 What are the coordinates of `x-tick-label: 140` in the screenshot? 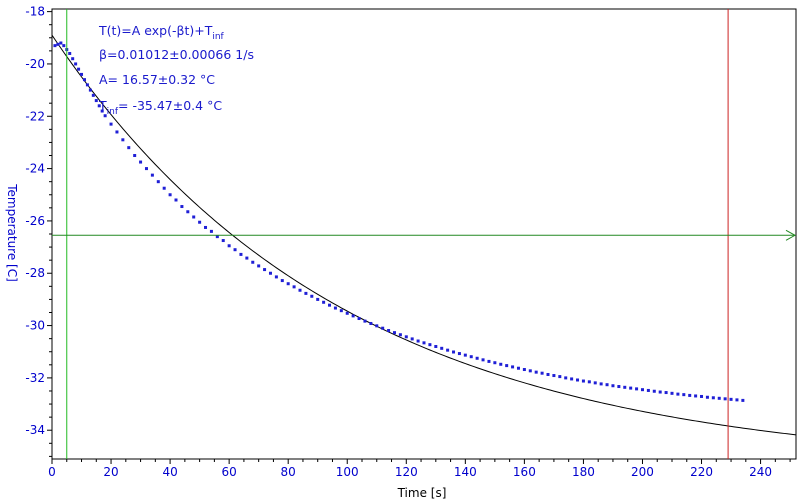 It's located at (465, 472).